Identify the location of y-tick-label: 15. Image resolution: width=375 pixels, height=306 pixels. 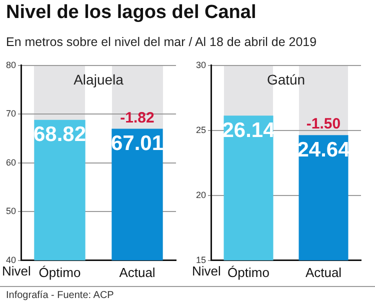
(201, 259).